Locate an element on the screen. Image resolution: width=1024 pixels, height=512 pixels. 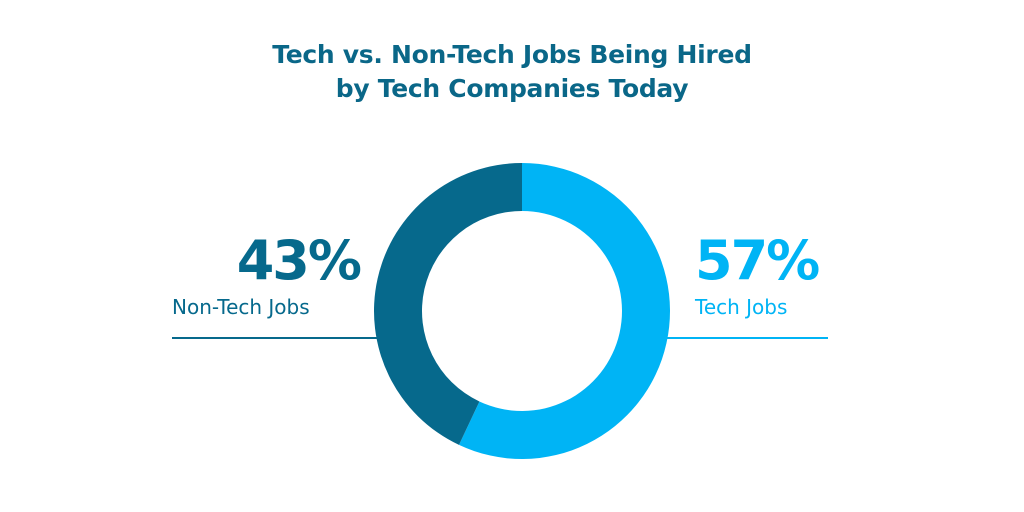
slice-tech-jobs is located at coordinates (564, 311).